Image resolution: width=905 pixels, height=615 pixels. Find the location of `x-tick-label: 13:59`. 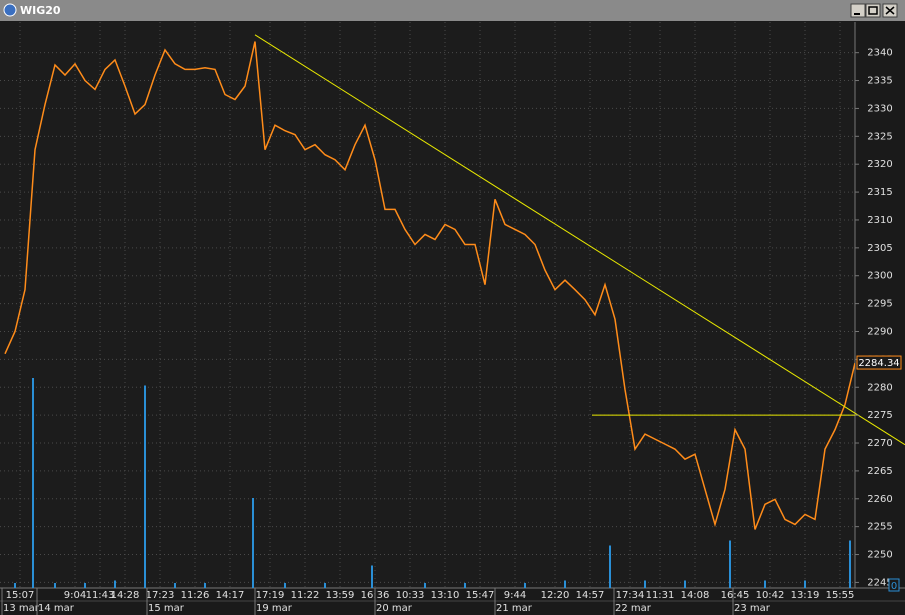

x-tick-label: 13:59 is located at coordinates (340, 595).